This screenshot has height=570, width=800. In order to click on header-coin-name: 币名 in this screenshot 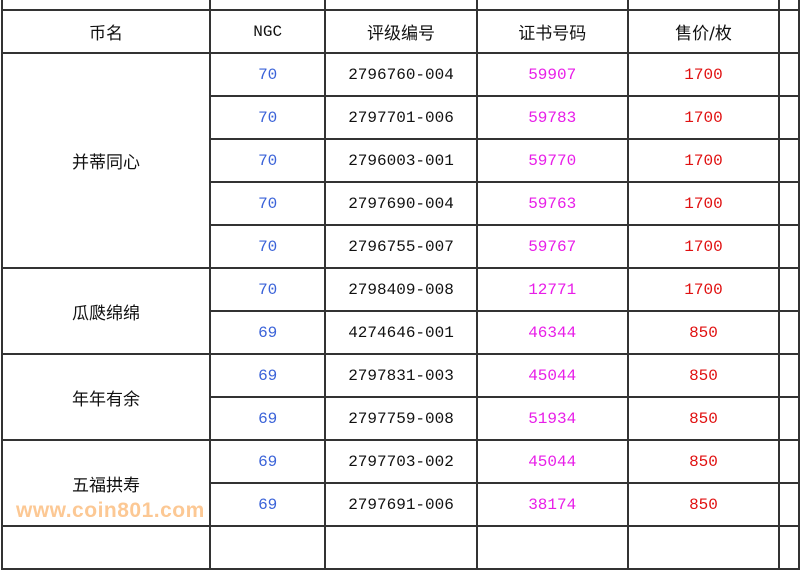, I will do `click(106, 31)`.